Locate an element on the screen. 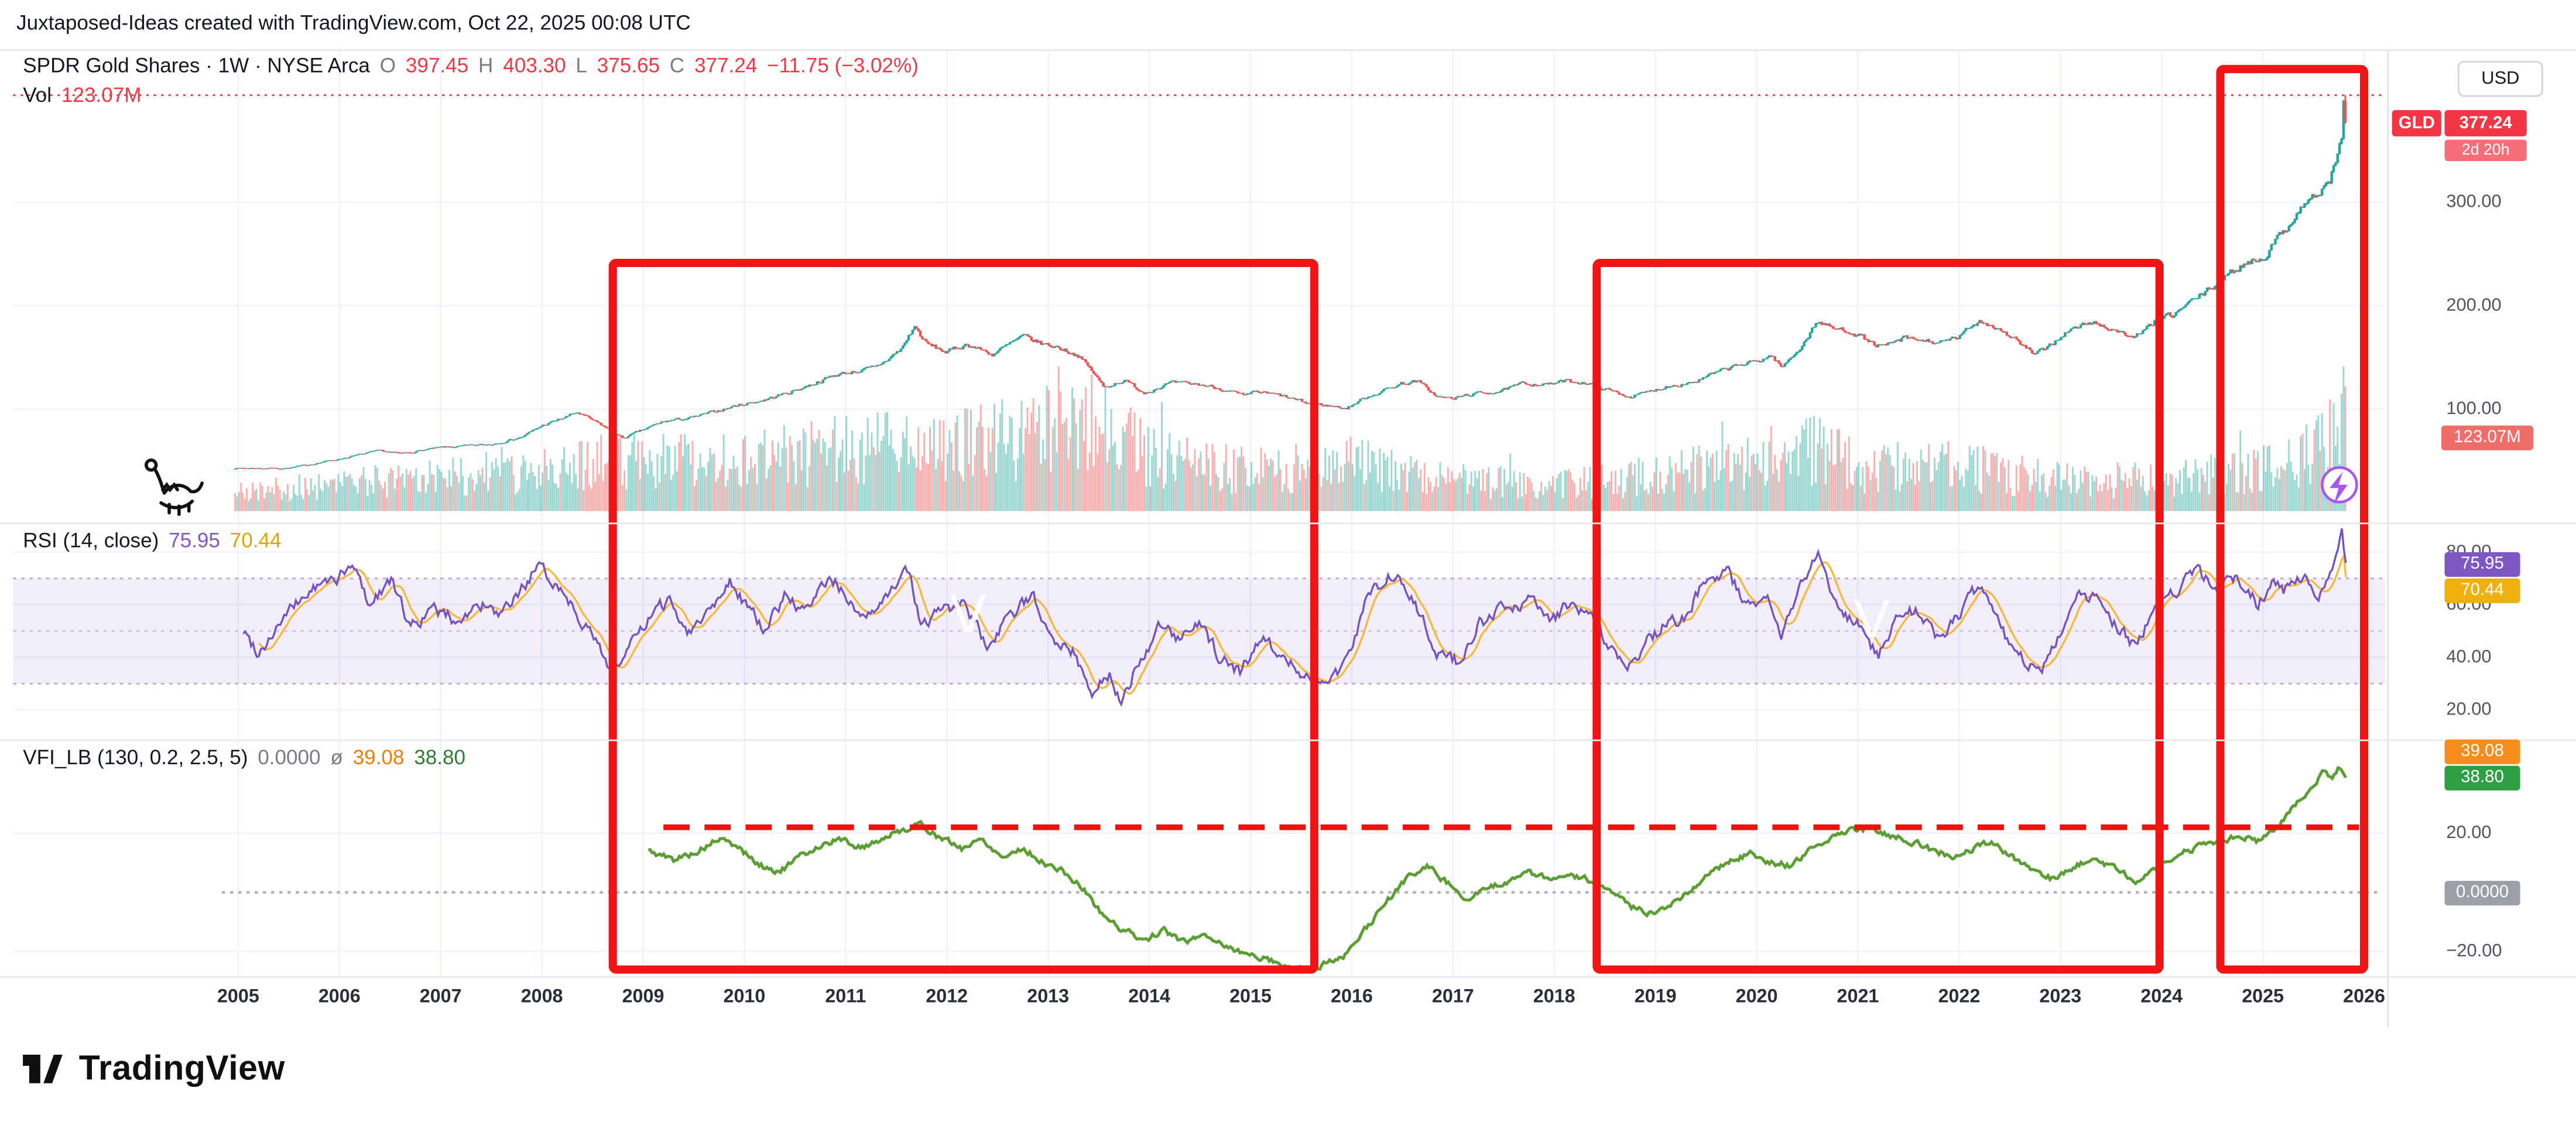  rsi-value: 75.95 is located at coordinates (194, 540).